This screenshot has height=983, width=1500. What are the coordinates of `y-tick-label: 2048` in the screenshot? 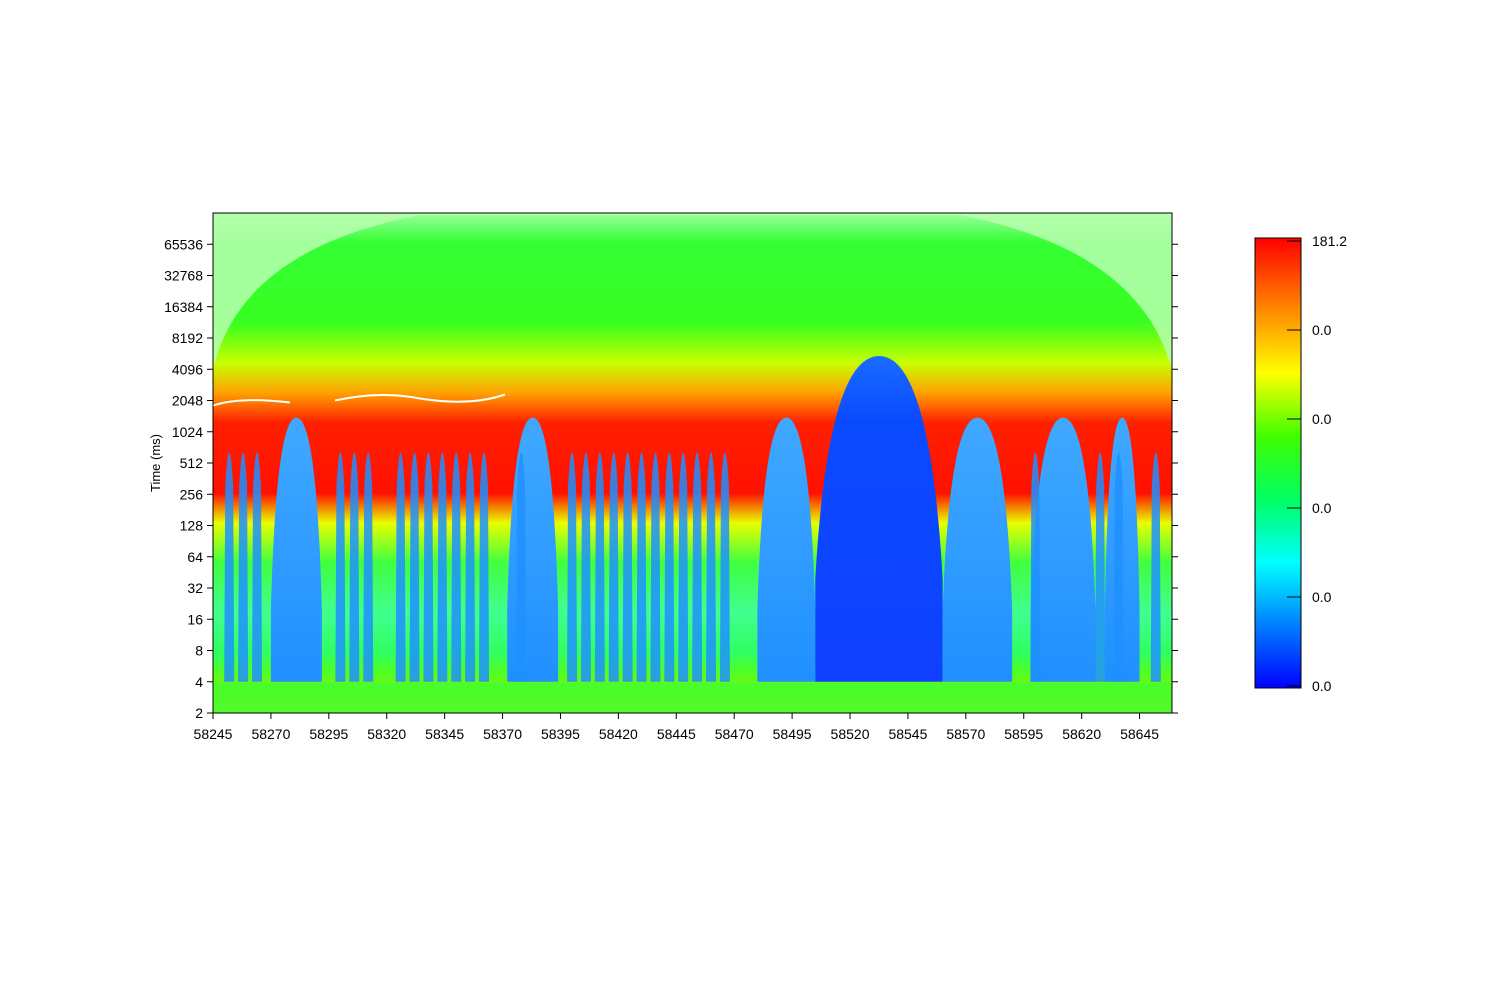 It's located at (187, 401).